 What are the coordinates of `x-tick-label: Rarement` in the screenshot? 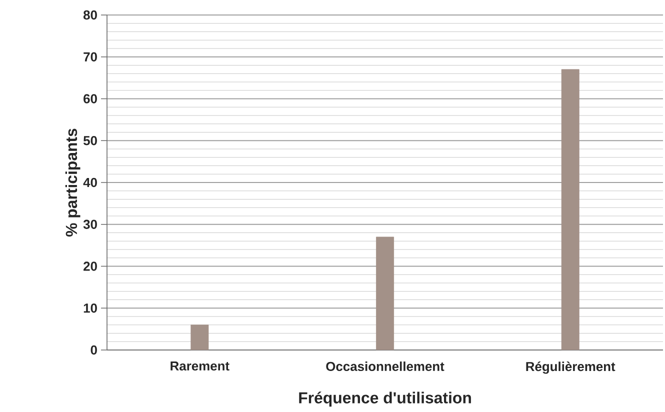 It's located at (200, 366).